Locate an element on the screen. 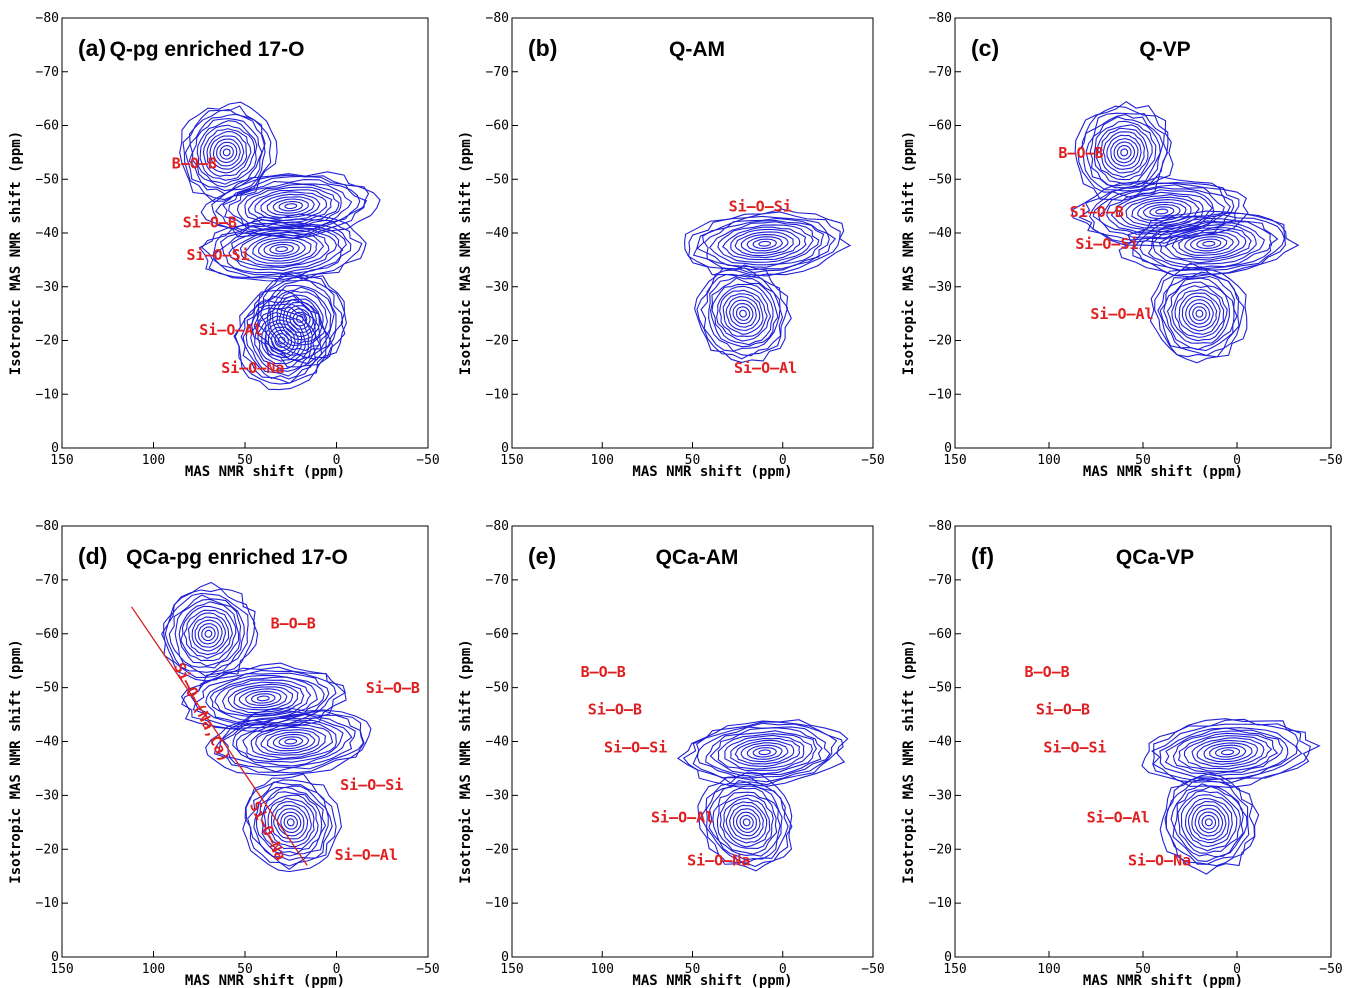 This screenshot has width=1347, height=988. x-tick-label: 100 is located at coordinates (602, 460).